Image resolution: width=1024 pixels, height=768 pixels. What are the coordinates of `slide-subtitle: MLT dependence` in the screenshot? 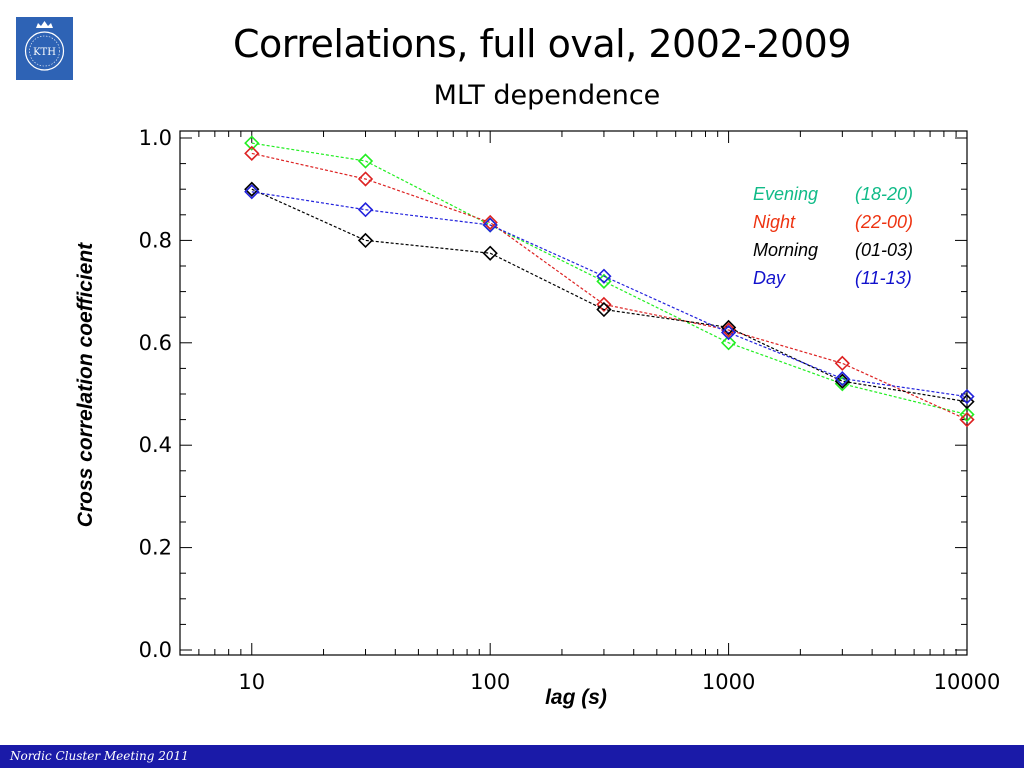 It's located at (547, 95).